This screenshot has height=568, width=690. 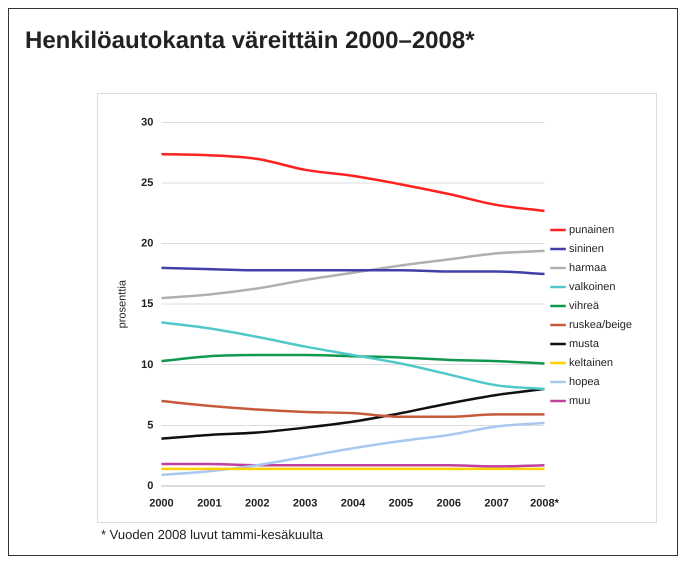 What do you see at coordinates (586, 249) in the screenshot?
I see `legend-label: sininen` at bounding box center [586, 249].